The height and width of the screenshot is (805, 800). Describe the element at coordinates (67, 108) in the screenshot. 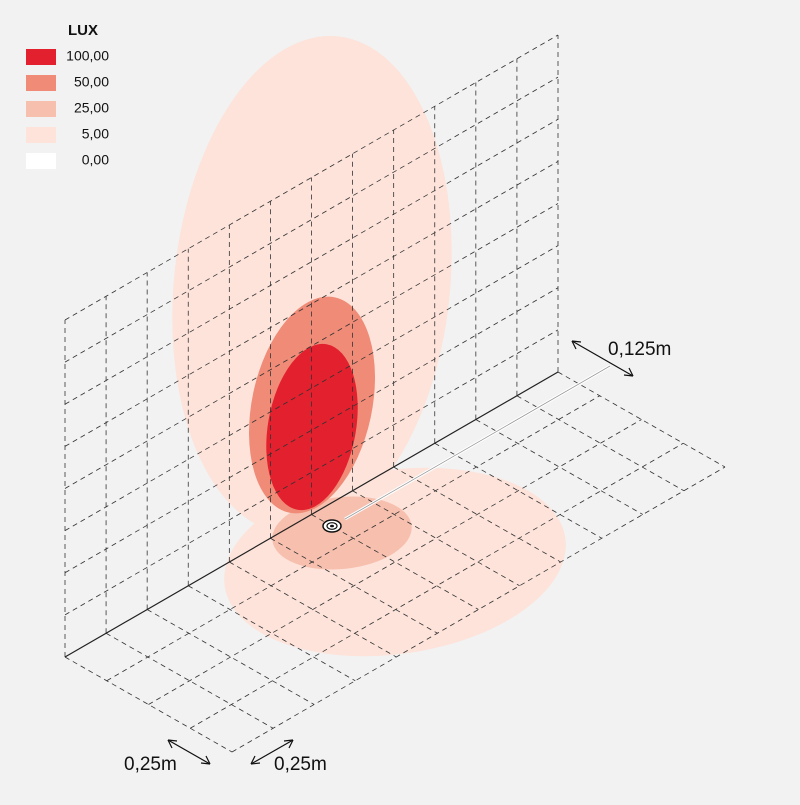

I see `legend: 100,00 50,00 25,00 5,00 0,00` at that location.